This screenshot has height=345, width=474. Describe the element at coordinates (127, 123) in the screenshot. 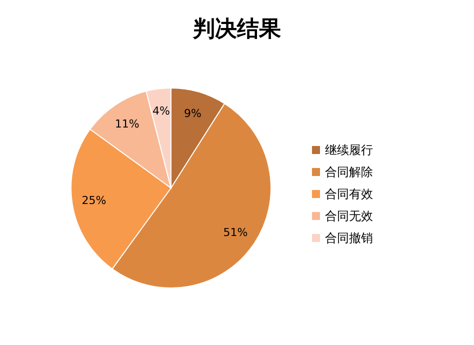

I see `data-label: 11%` at that location.